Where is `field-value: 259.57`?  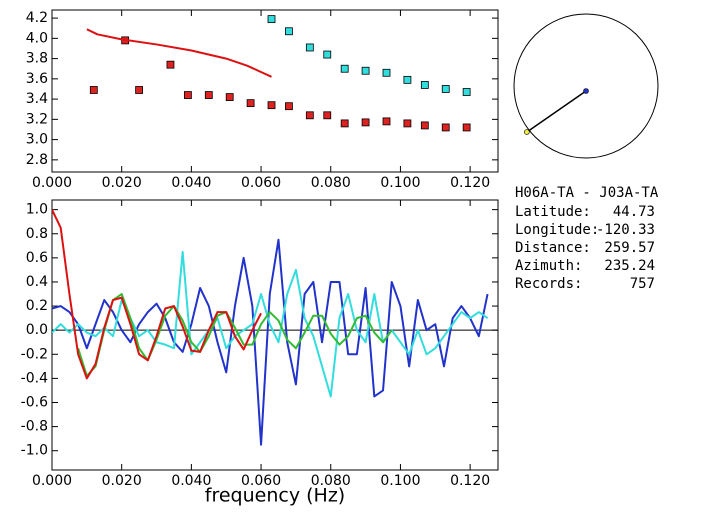
field-value: 259.57 is located at coordinates (629, 248).